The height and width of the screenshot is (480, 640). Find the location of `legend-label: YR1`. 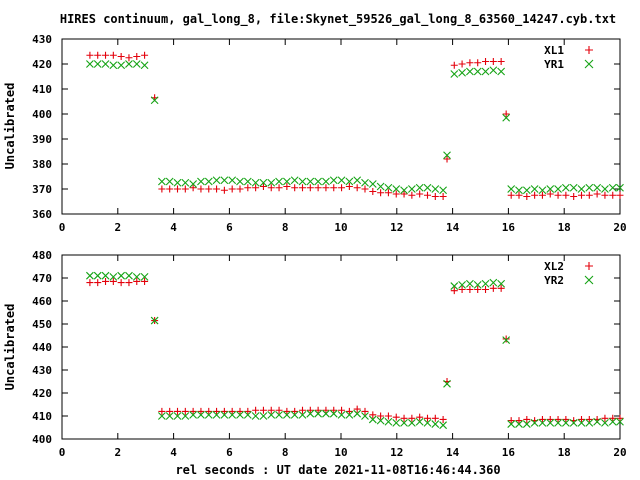

legend-label: YR1 is located at coordinates (554, 64).